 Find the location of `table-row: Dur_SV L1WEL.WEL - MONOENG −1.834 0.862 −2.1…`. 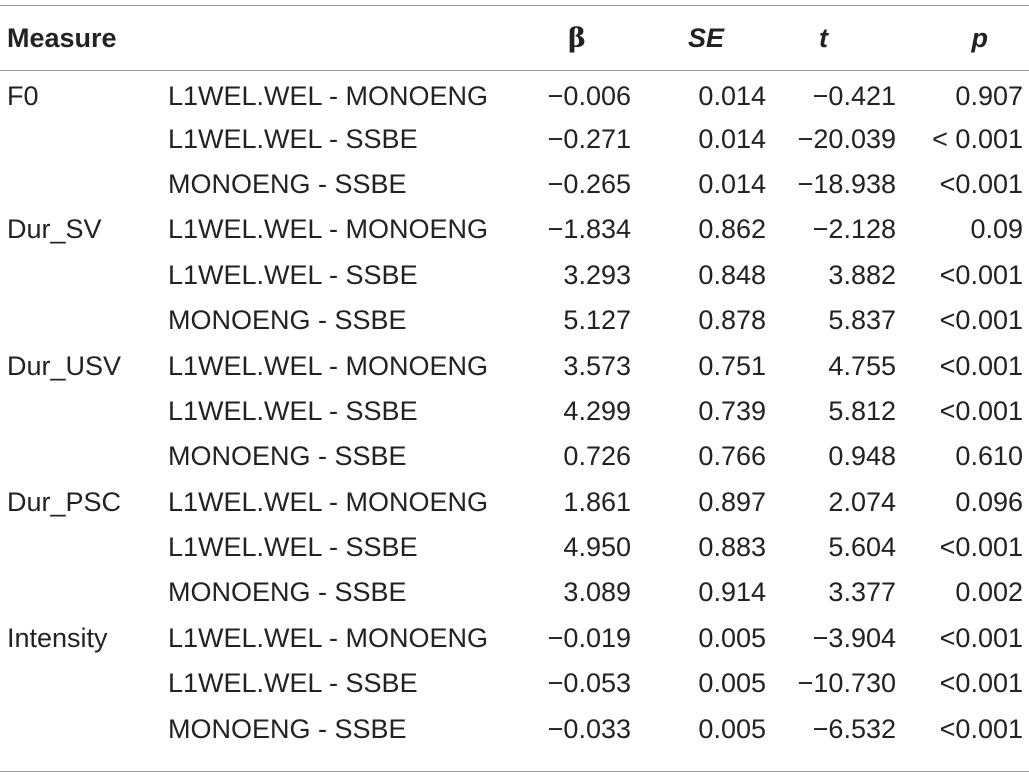

table-row: Dur_SV L1WEL.WEL - MONOENG −1.834 0.862 −2.1… is located at coordinates (514, 229).